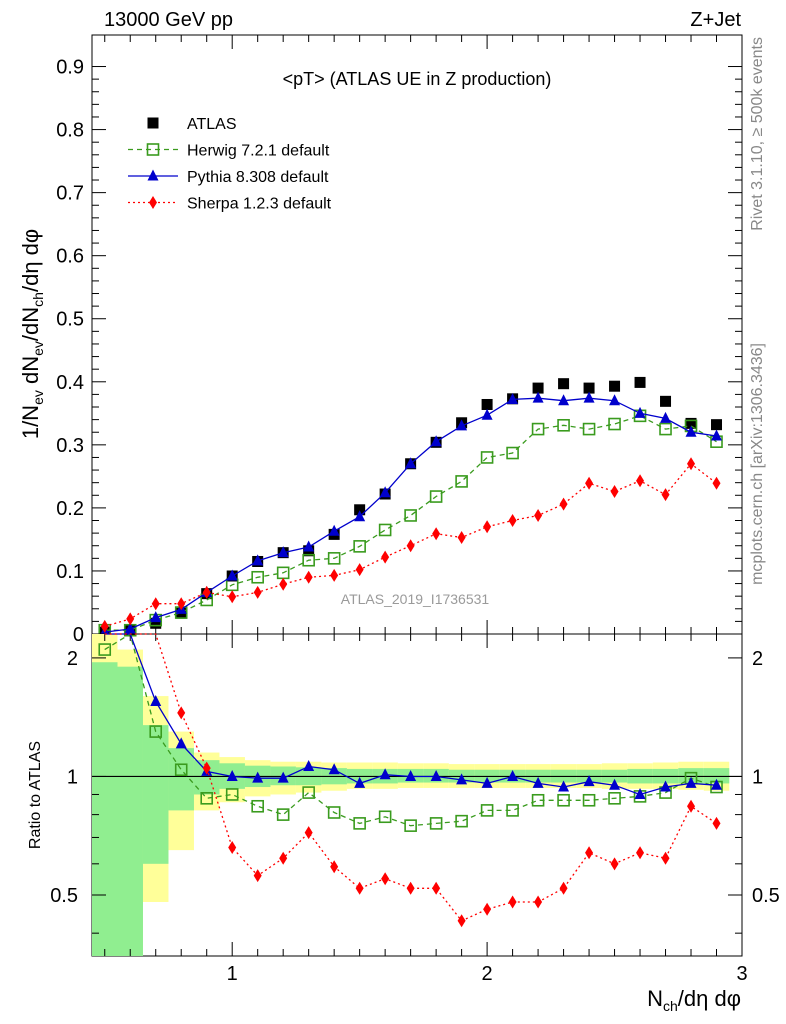  What do you see at coordinates (232, 974) in the screenshot?
I see `x-tick-label: 1` at bounding box center [232, 974].